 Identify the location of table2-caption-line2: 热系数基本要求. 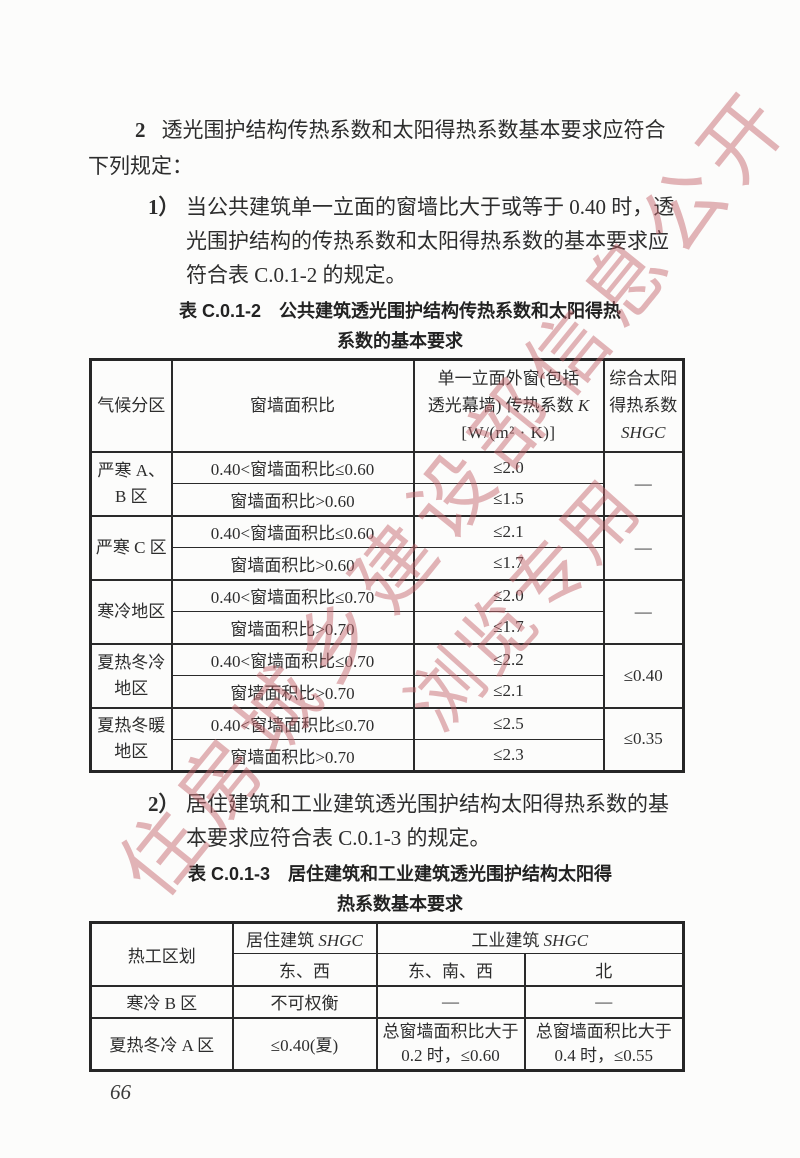
(400, 904).